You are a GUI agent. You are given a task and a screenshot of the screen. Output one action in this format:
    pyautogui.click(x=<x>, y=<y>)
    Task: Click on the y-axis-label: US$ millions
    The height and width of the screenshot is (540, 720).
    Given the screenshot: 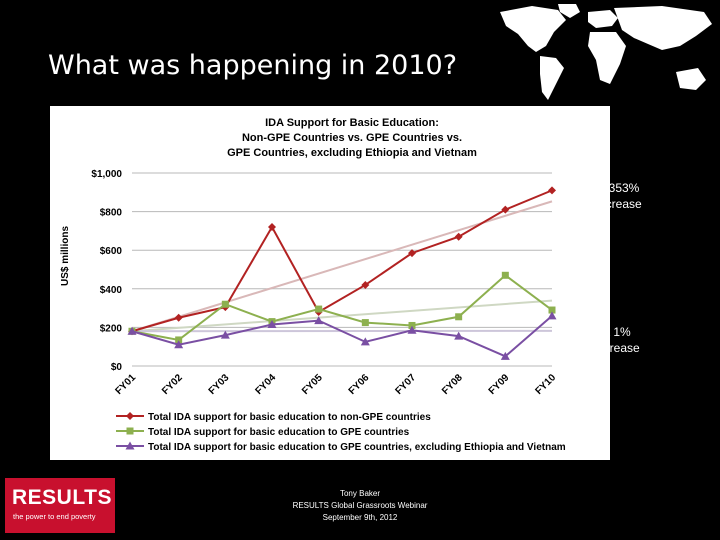 What is the action you would take?
    pyautogui.click(x=65, y=256)
    